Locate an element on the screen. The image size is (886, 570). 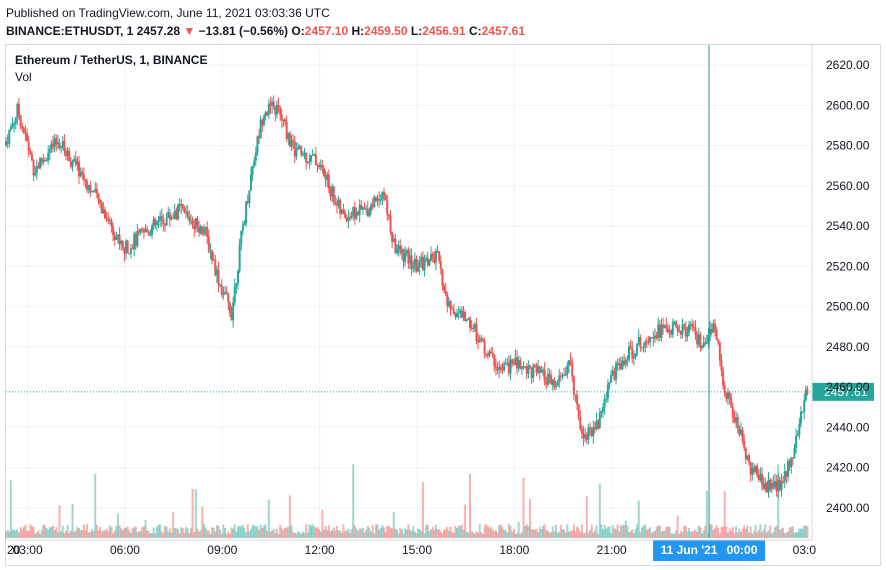
close-label: C: is located at coordinates (475, 31).